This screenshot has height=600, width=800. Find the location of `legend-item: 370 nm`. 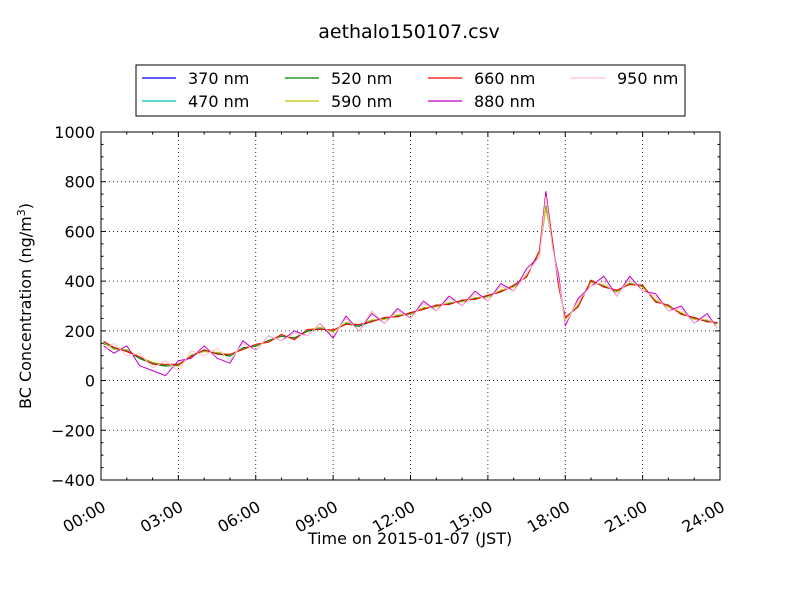

legend-item: 370 nm is located at coordinates (195, 78).